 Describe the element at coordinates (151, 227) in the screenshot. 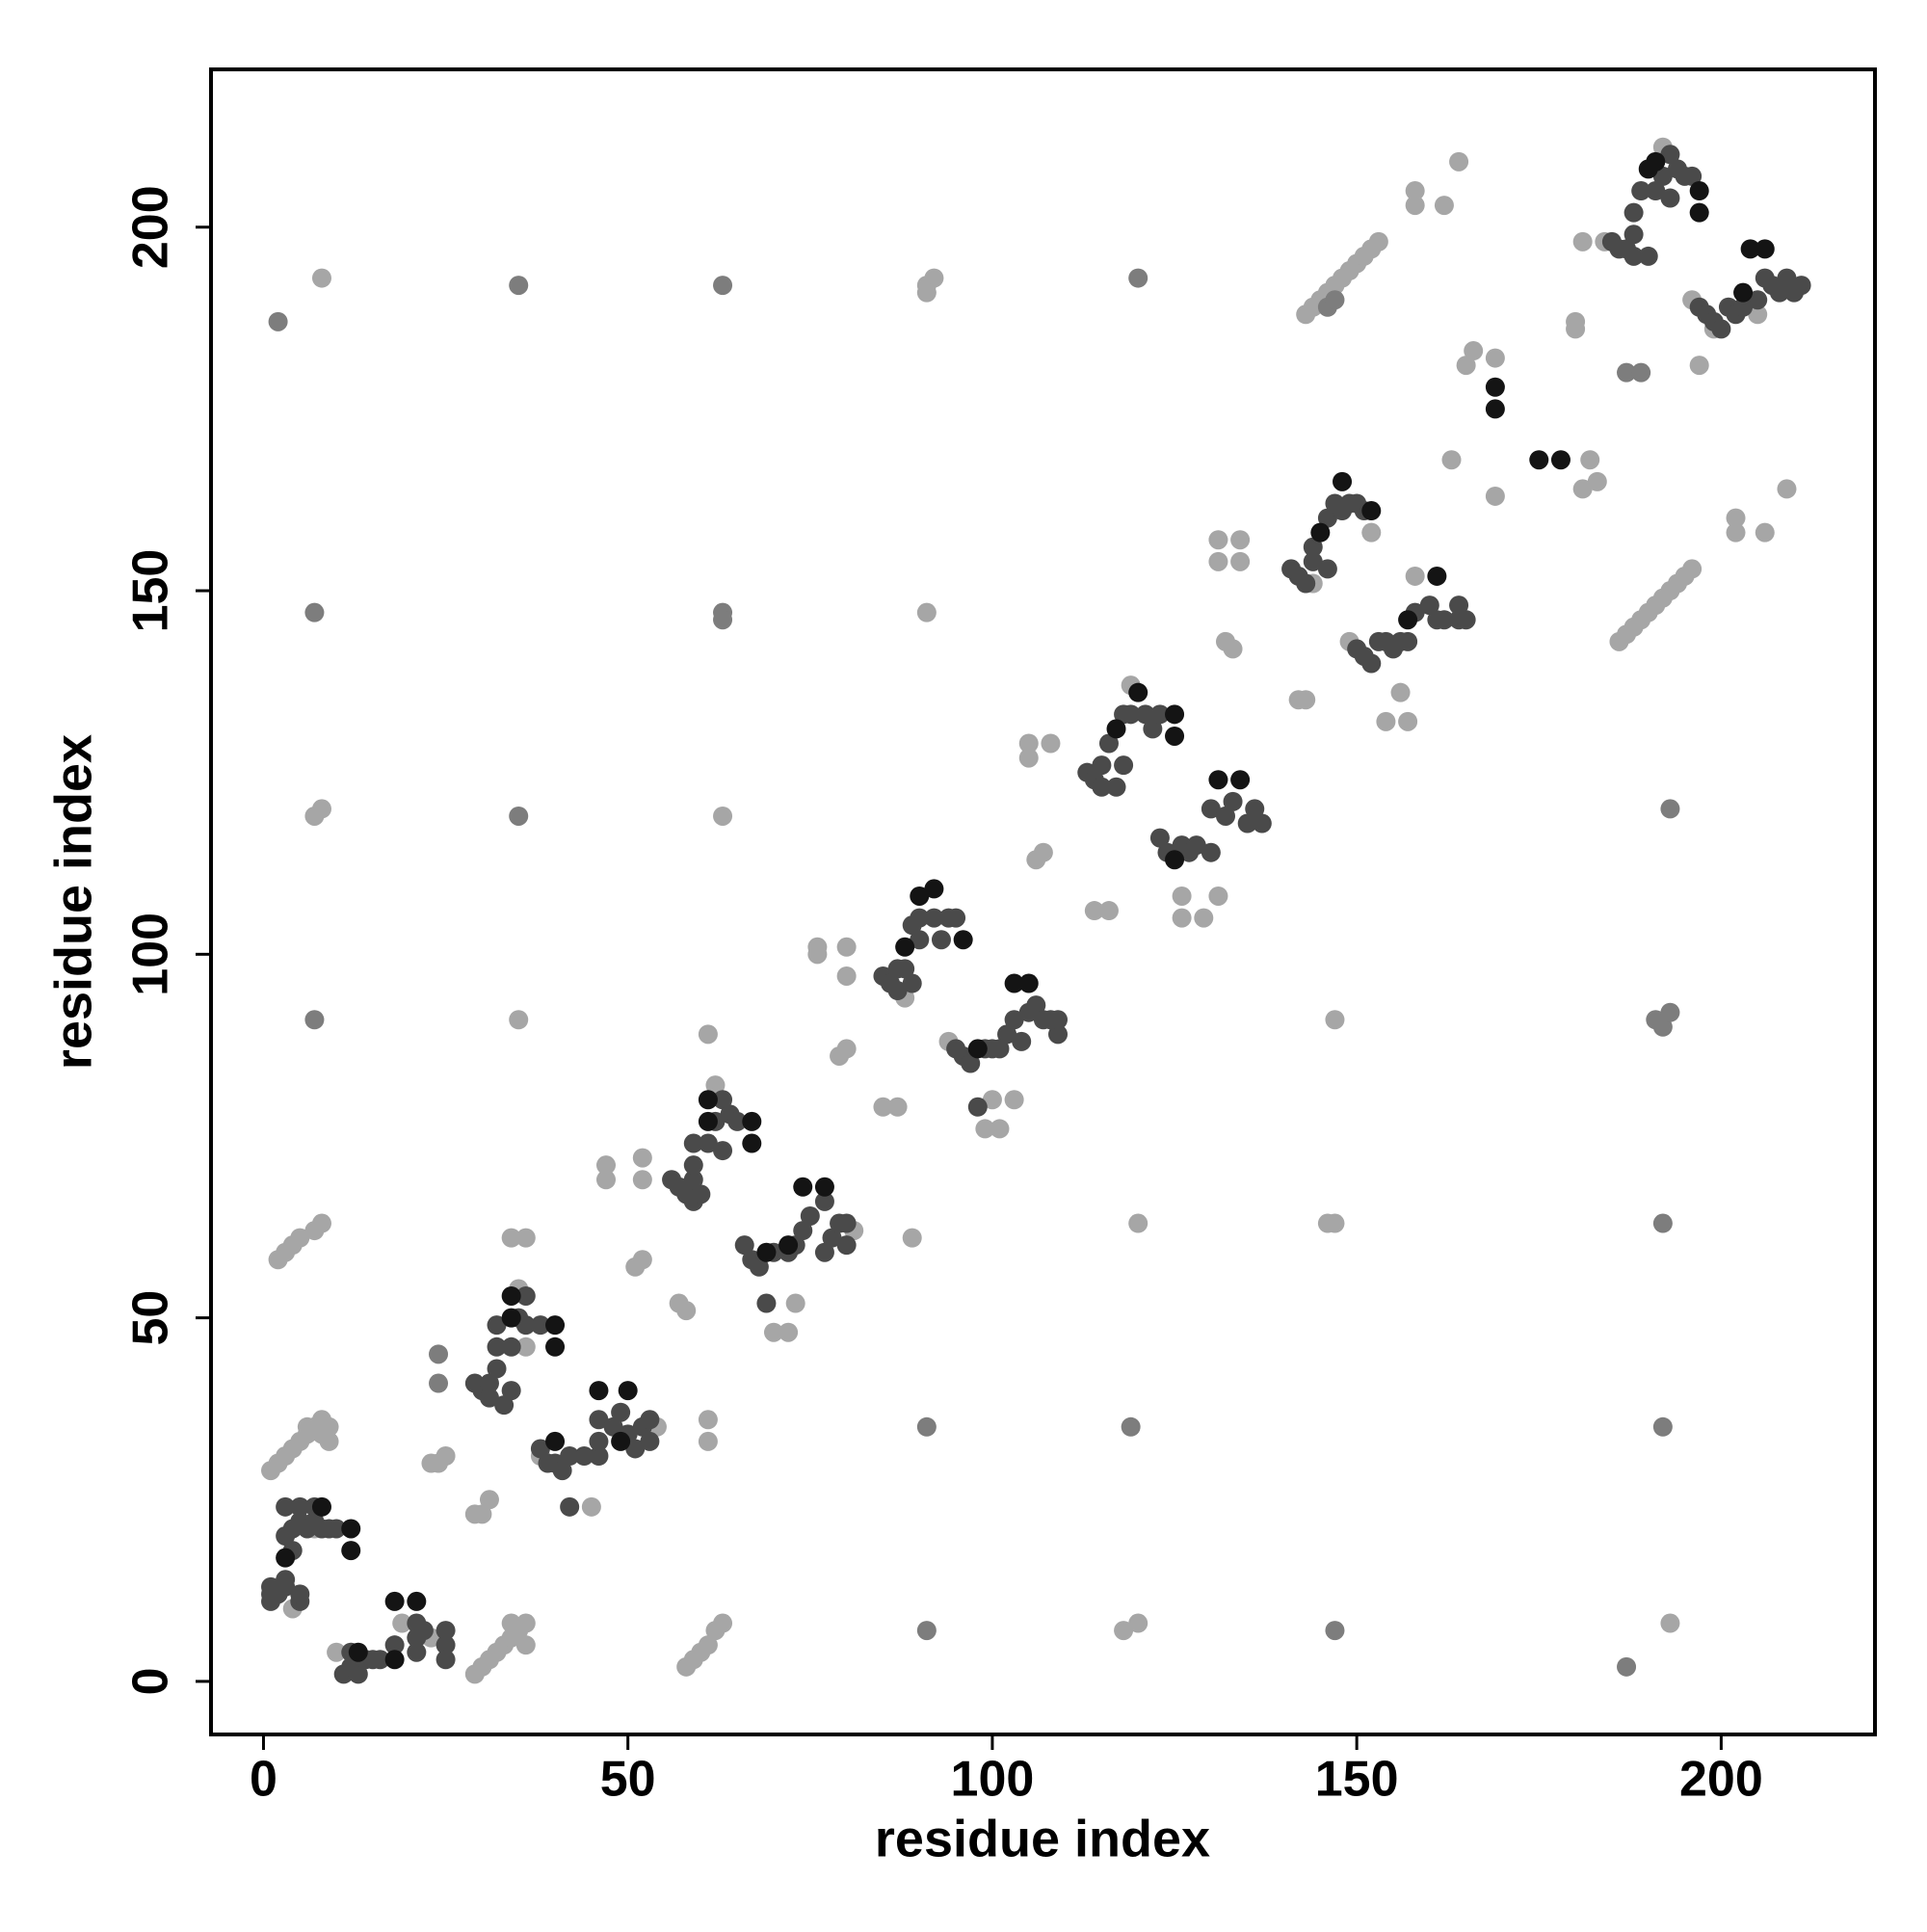

I see `y-tick-label: 200` at that location.